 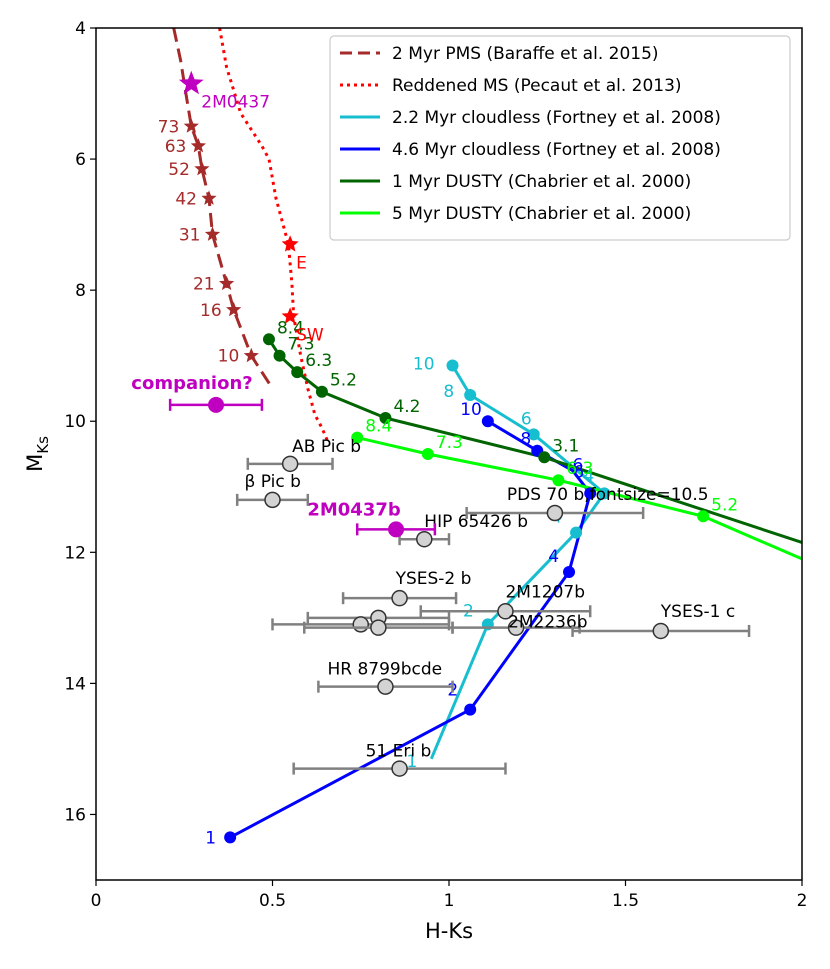 I want to click on ms-star-label-1: SW, so click(x=310, y=335).